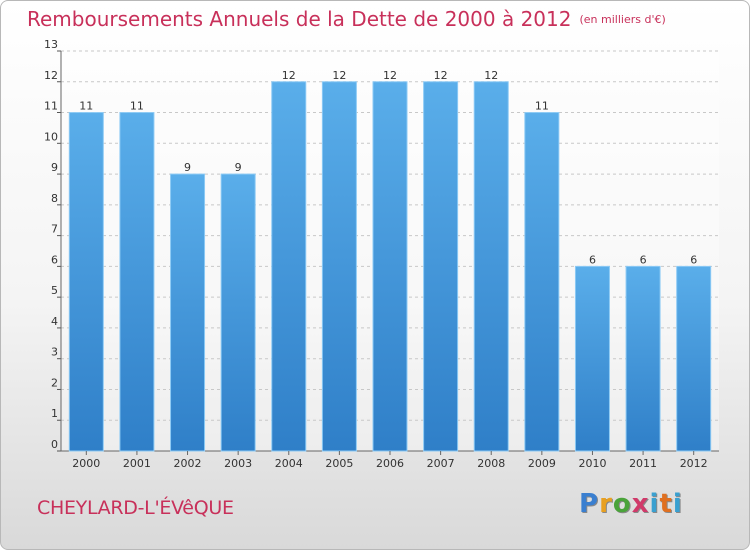 The width and height of the screenshot is (750, 550). Describe the element at coordinates (622, 19) in the screenshot. I see `chart-unit: (en milliers d'€)` at that location.